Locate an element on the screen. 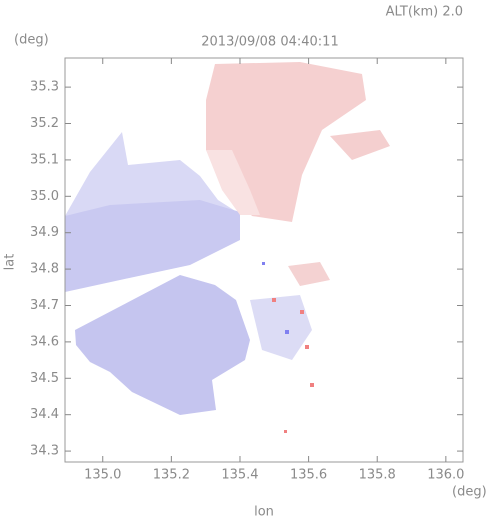 This screenshot has height=521, width=491. annotation: ALT(km) 2.0 is located at coordinates (424, 12).